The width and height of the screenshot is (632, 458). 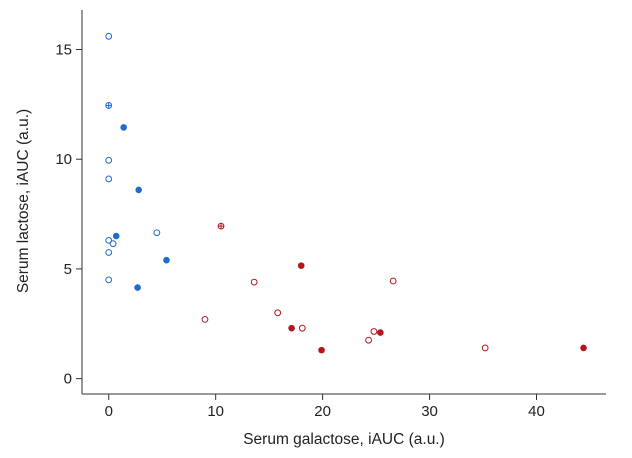 What do you see at coordinates (429, 411) in the screenshot?
I see `x-tick-label: 30` at bounding box center [429, 411].